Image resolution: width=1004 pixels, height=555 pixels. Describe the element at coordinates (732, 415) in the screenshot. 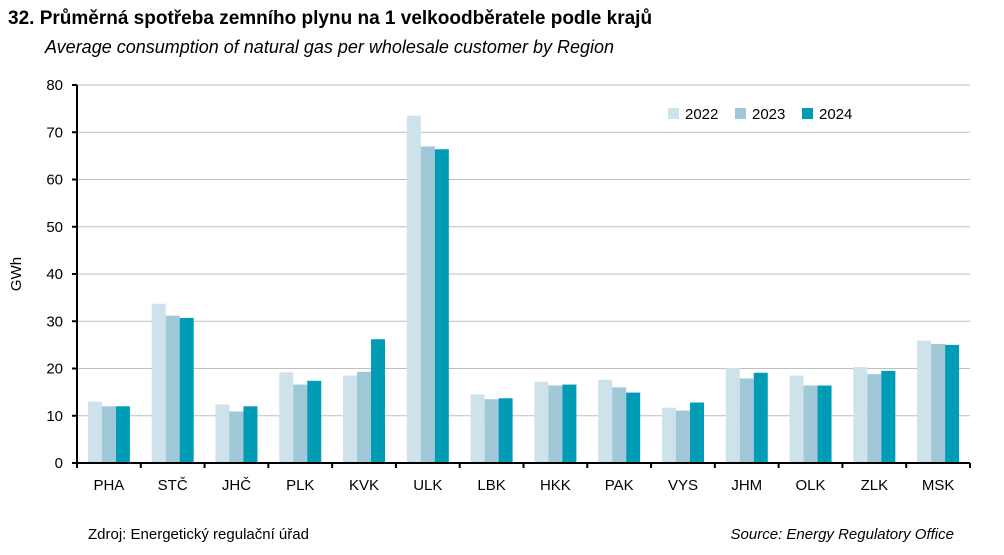

I see `bar-2022-JHM` at that location.